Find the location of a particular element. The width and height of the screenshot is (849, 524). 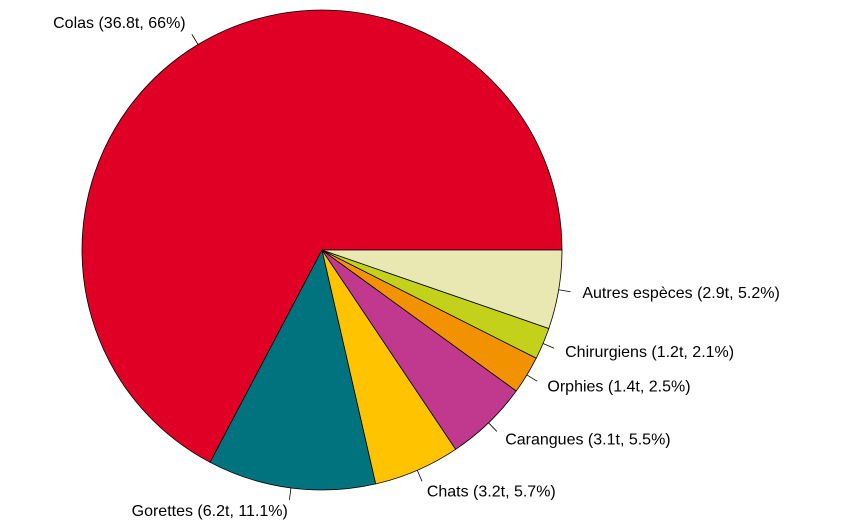

slice-label: Colas (36.8t, 66%) is located at coordinates (119, 23).